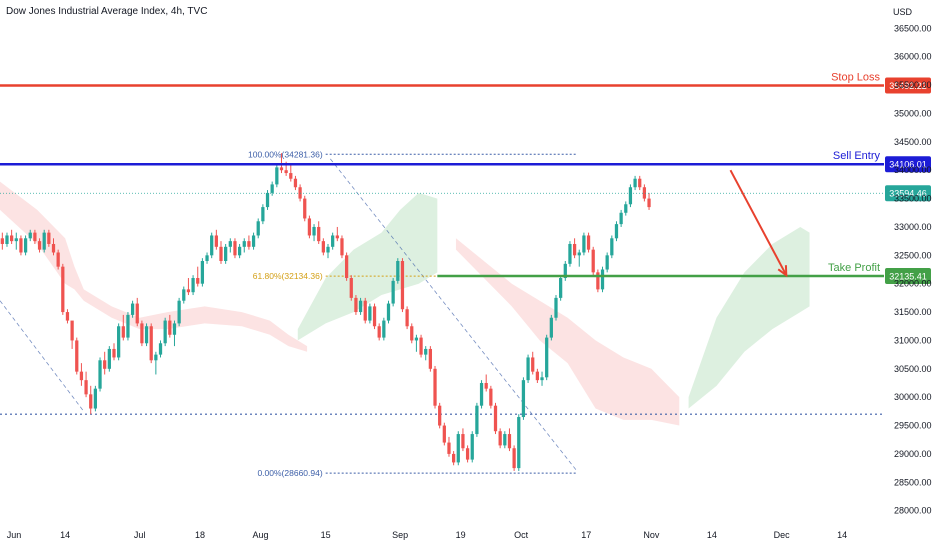 Image resolution: width=932 pixels, height=550 pixels. Describe the element at coordinates (782, 271) in the screenshot. I see `trade-arrow-head` at that location.